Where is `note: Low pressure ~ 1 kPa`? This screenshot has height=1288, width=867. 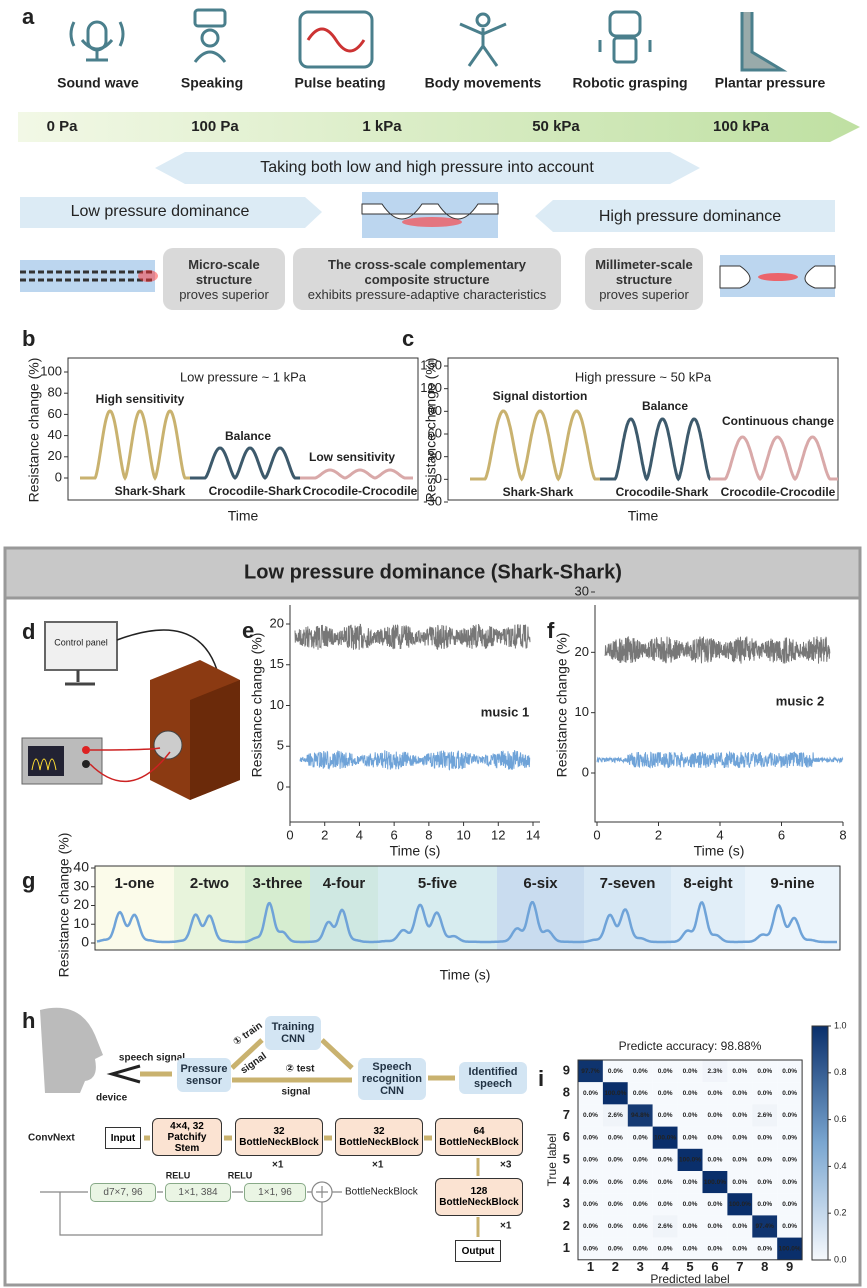
note: Low pressure ~ 1 kPa is located at coordinates (243, 376).